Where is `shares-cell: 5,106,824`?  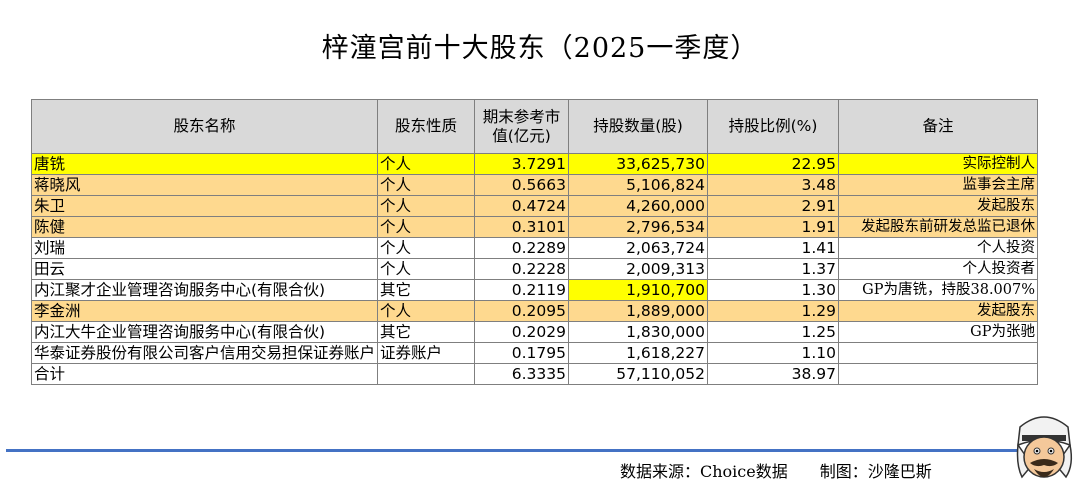
shares-cell: 5,106,824 is located at coordinates (638, 185).